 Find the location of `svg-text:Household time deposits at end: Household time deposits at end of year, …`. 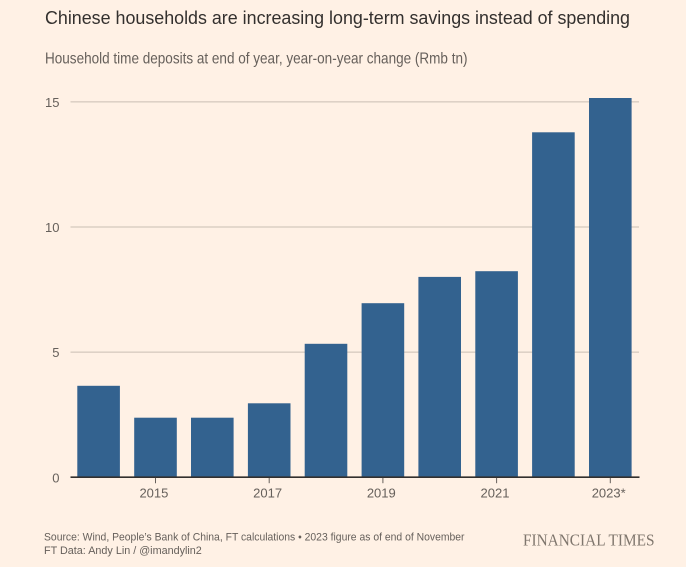

svg-text:Household time deposits at end: Household time deposits at end of year, … is located at coordinates (256, 58).